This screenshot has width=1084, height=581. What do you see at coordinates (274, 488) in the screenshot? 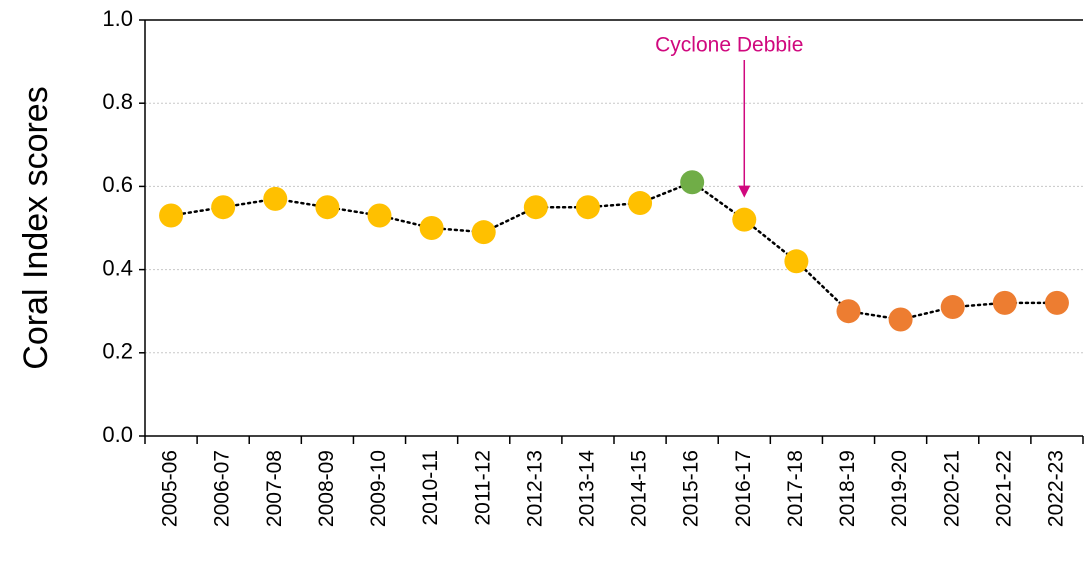
I see `x-tick-label: 2007-08` at bounding box center [274, 488].